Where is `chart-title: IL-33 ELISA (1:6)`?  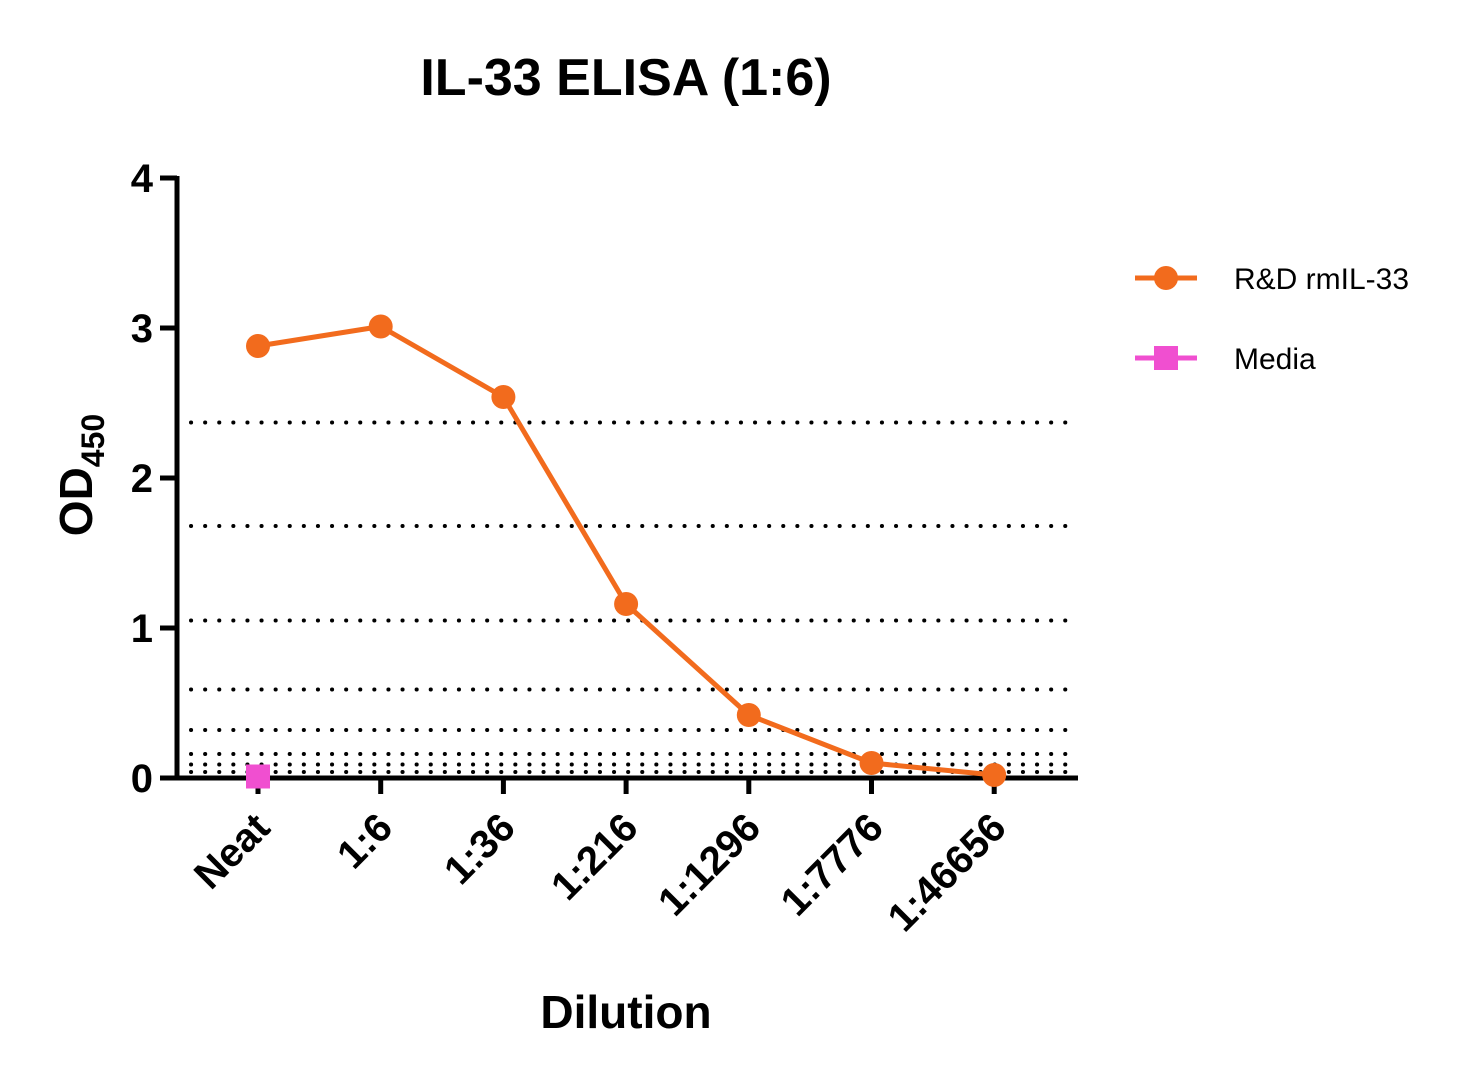
chart-title: IL-33 ELISA (1:6) is located at coordinates (625, 78).